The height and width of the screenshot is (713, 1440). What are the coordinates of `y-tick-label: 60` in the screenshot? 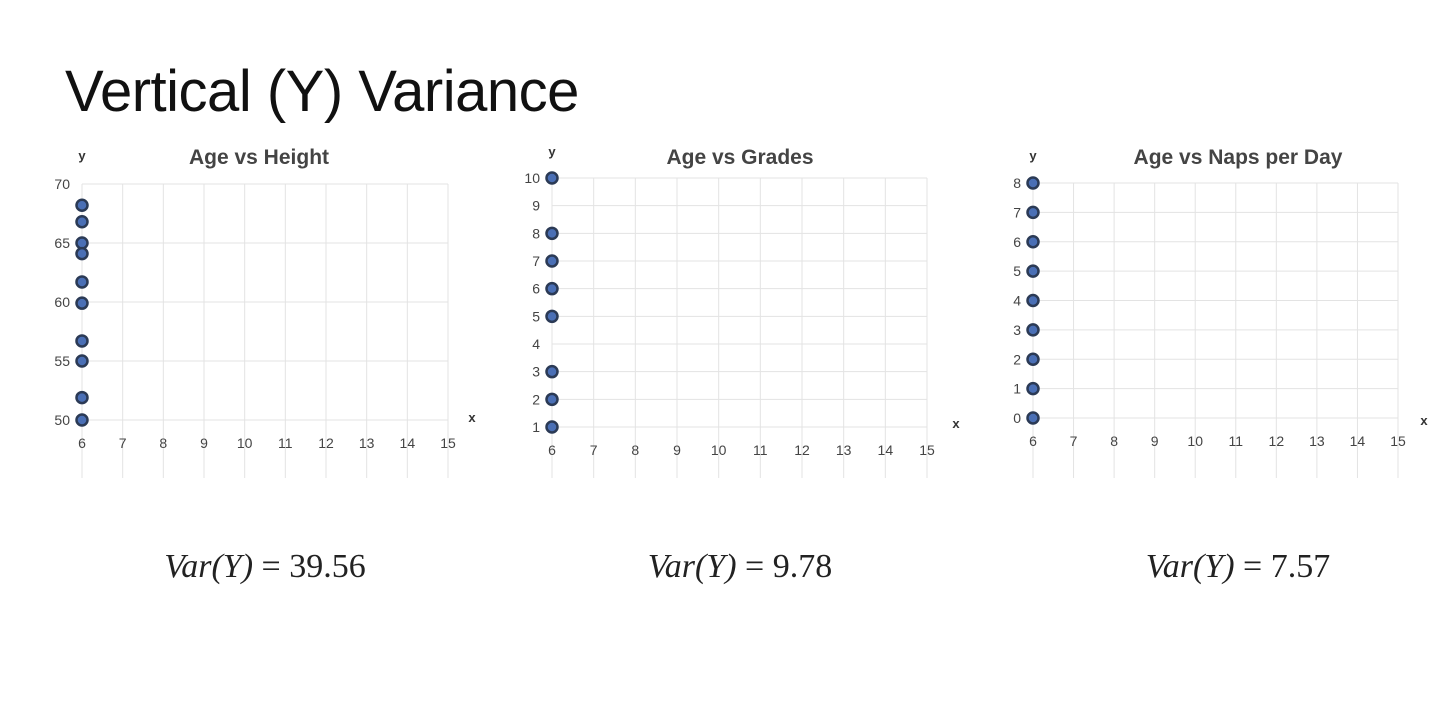 It's located at (62, 302).